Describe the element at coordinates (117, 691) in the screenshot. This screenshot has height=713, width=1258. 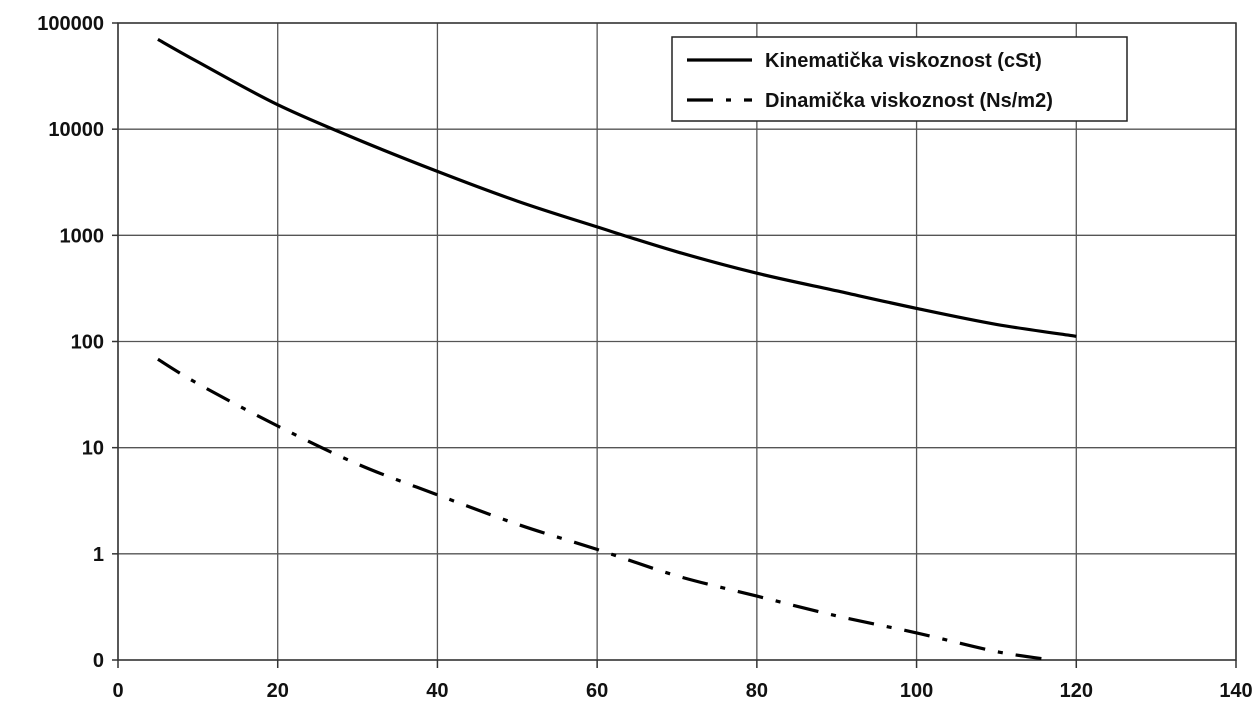
I see `x-tick-label-0: 0` at that location.